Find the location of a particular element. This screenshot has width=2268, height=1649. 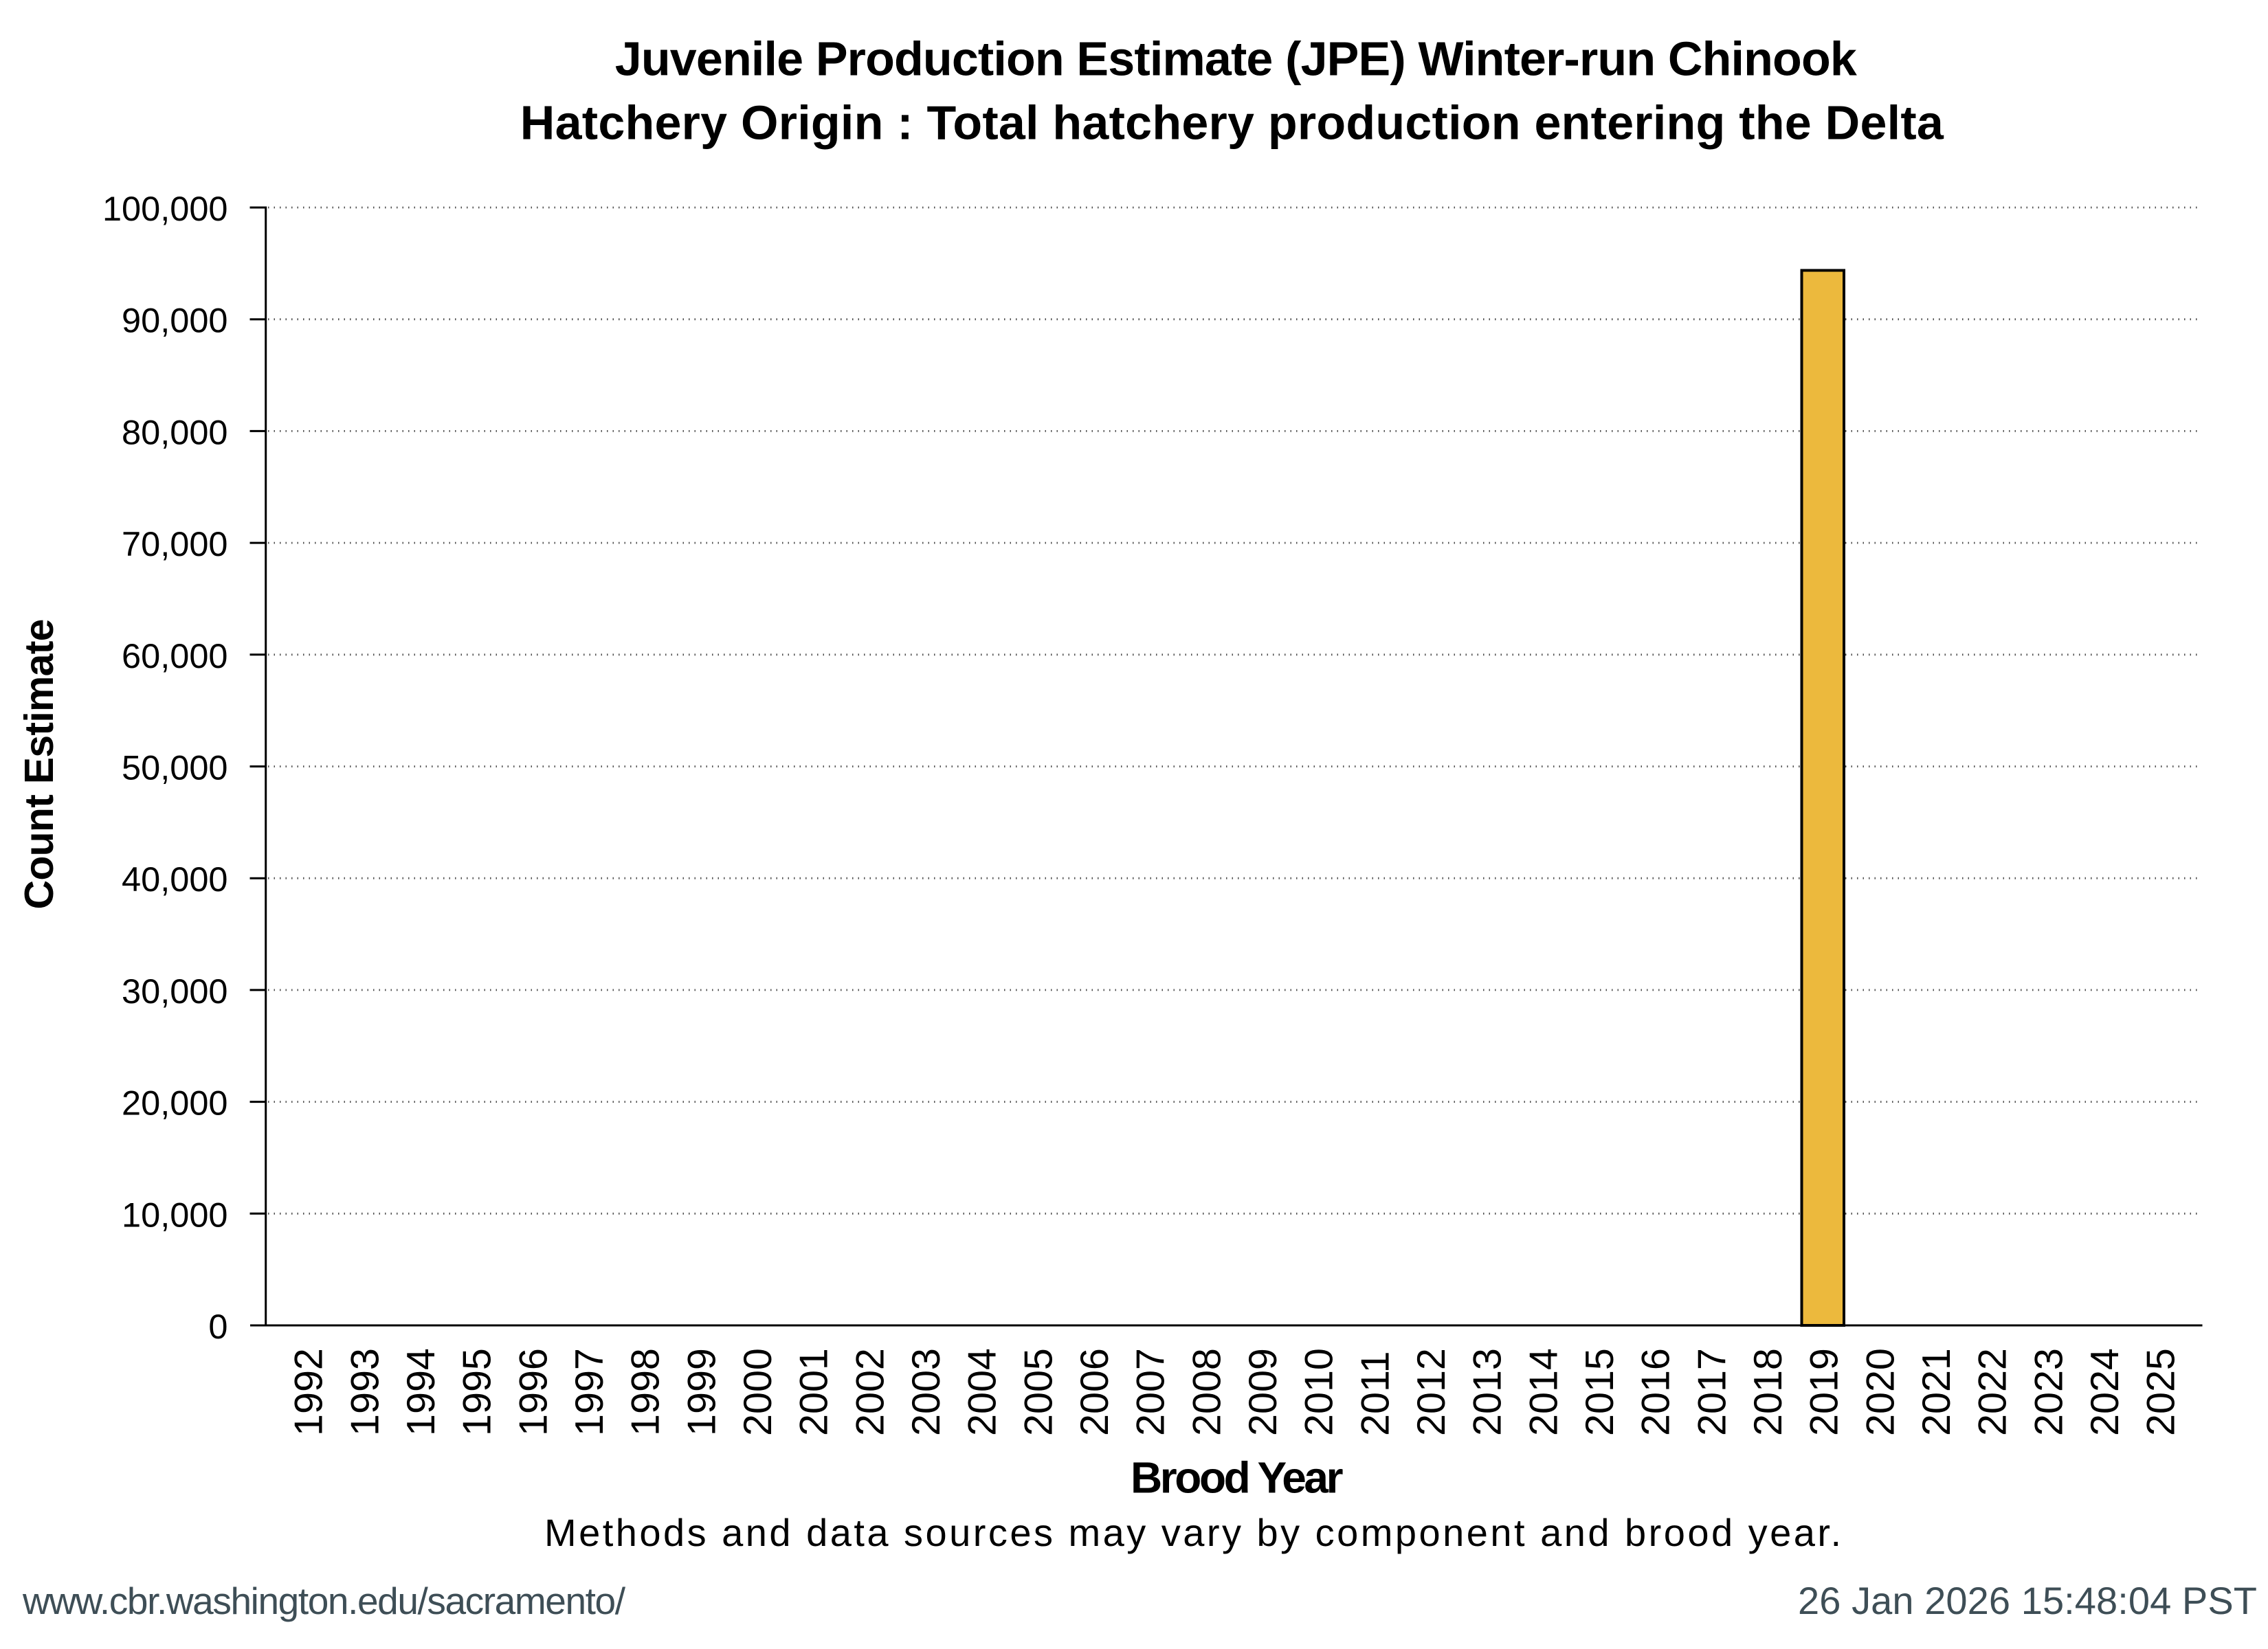

svg-text: 1996 is located at coordinates (533, 1392).